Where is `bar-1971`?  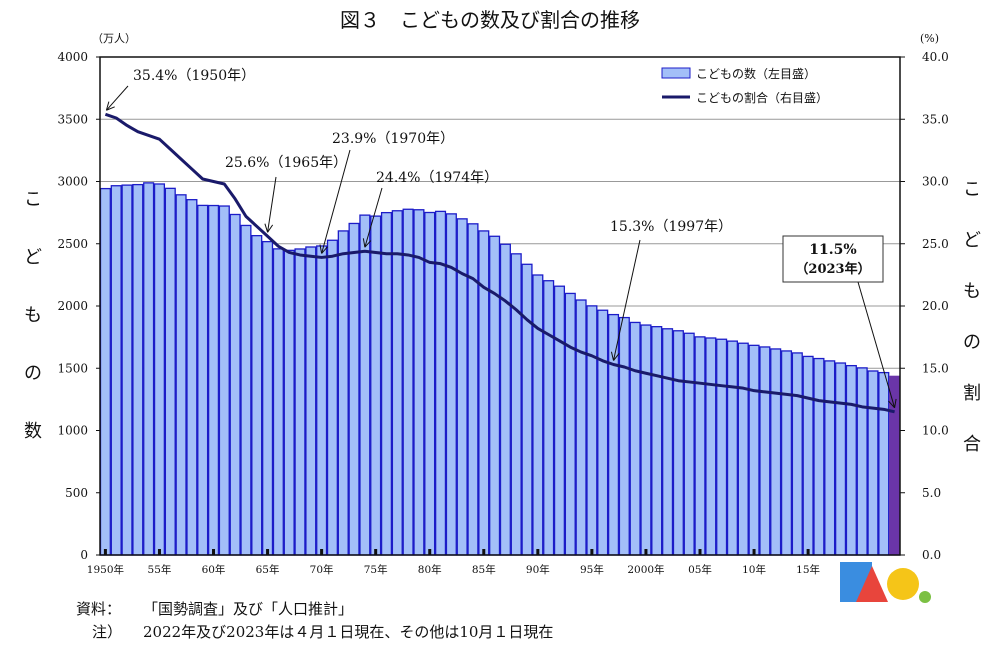 bar-1971 is located at coordinates (332, 397).